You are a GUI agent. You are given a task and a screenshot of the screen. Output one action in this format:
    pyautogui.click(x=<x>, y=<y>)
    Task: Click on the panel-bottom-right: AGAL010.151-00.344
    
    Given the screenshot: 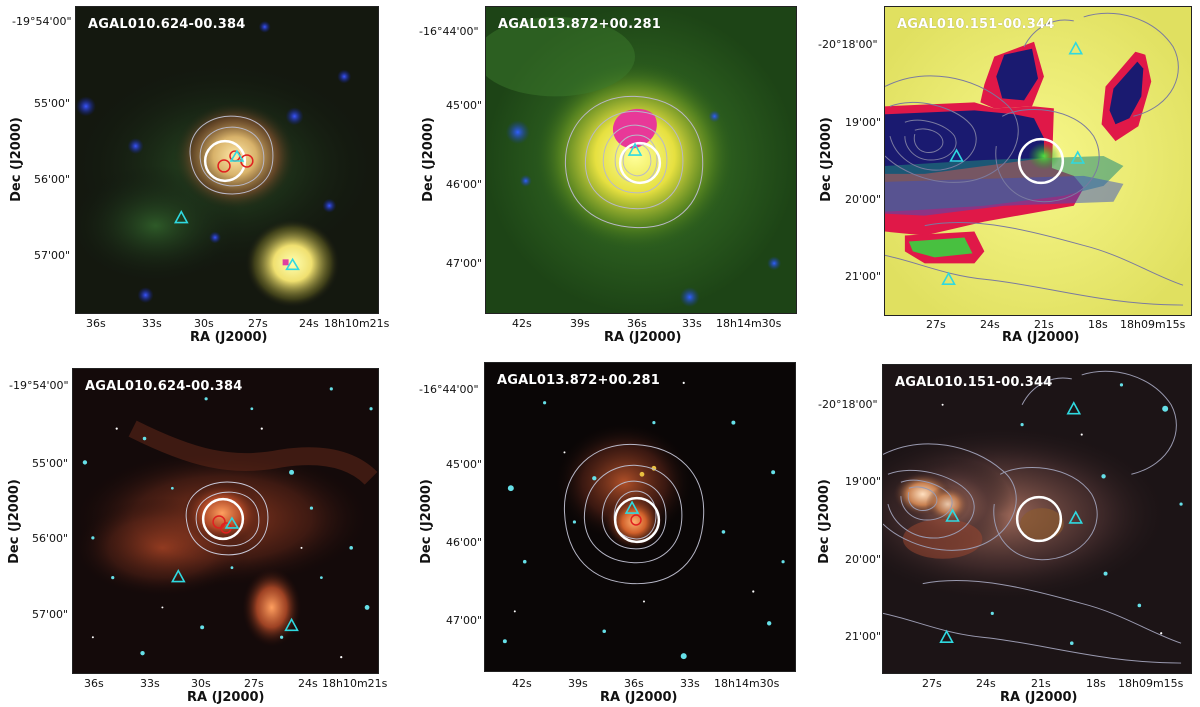 What is the action you would take?
    pyautogui.click(x=1037, y=519)
    